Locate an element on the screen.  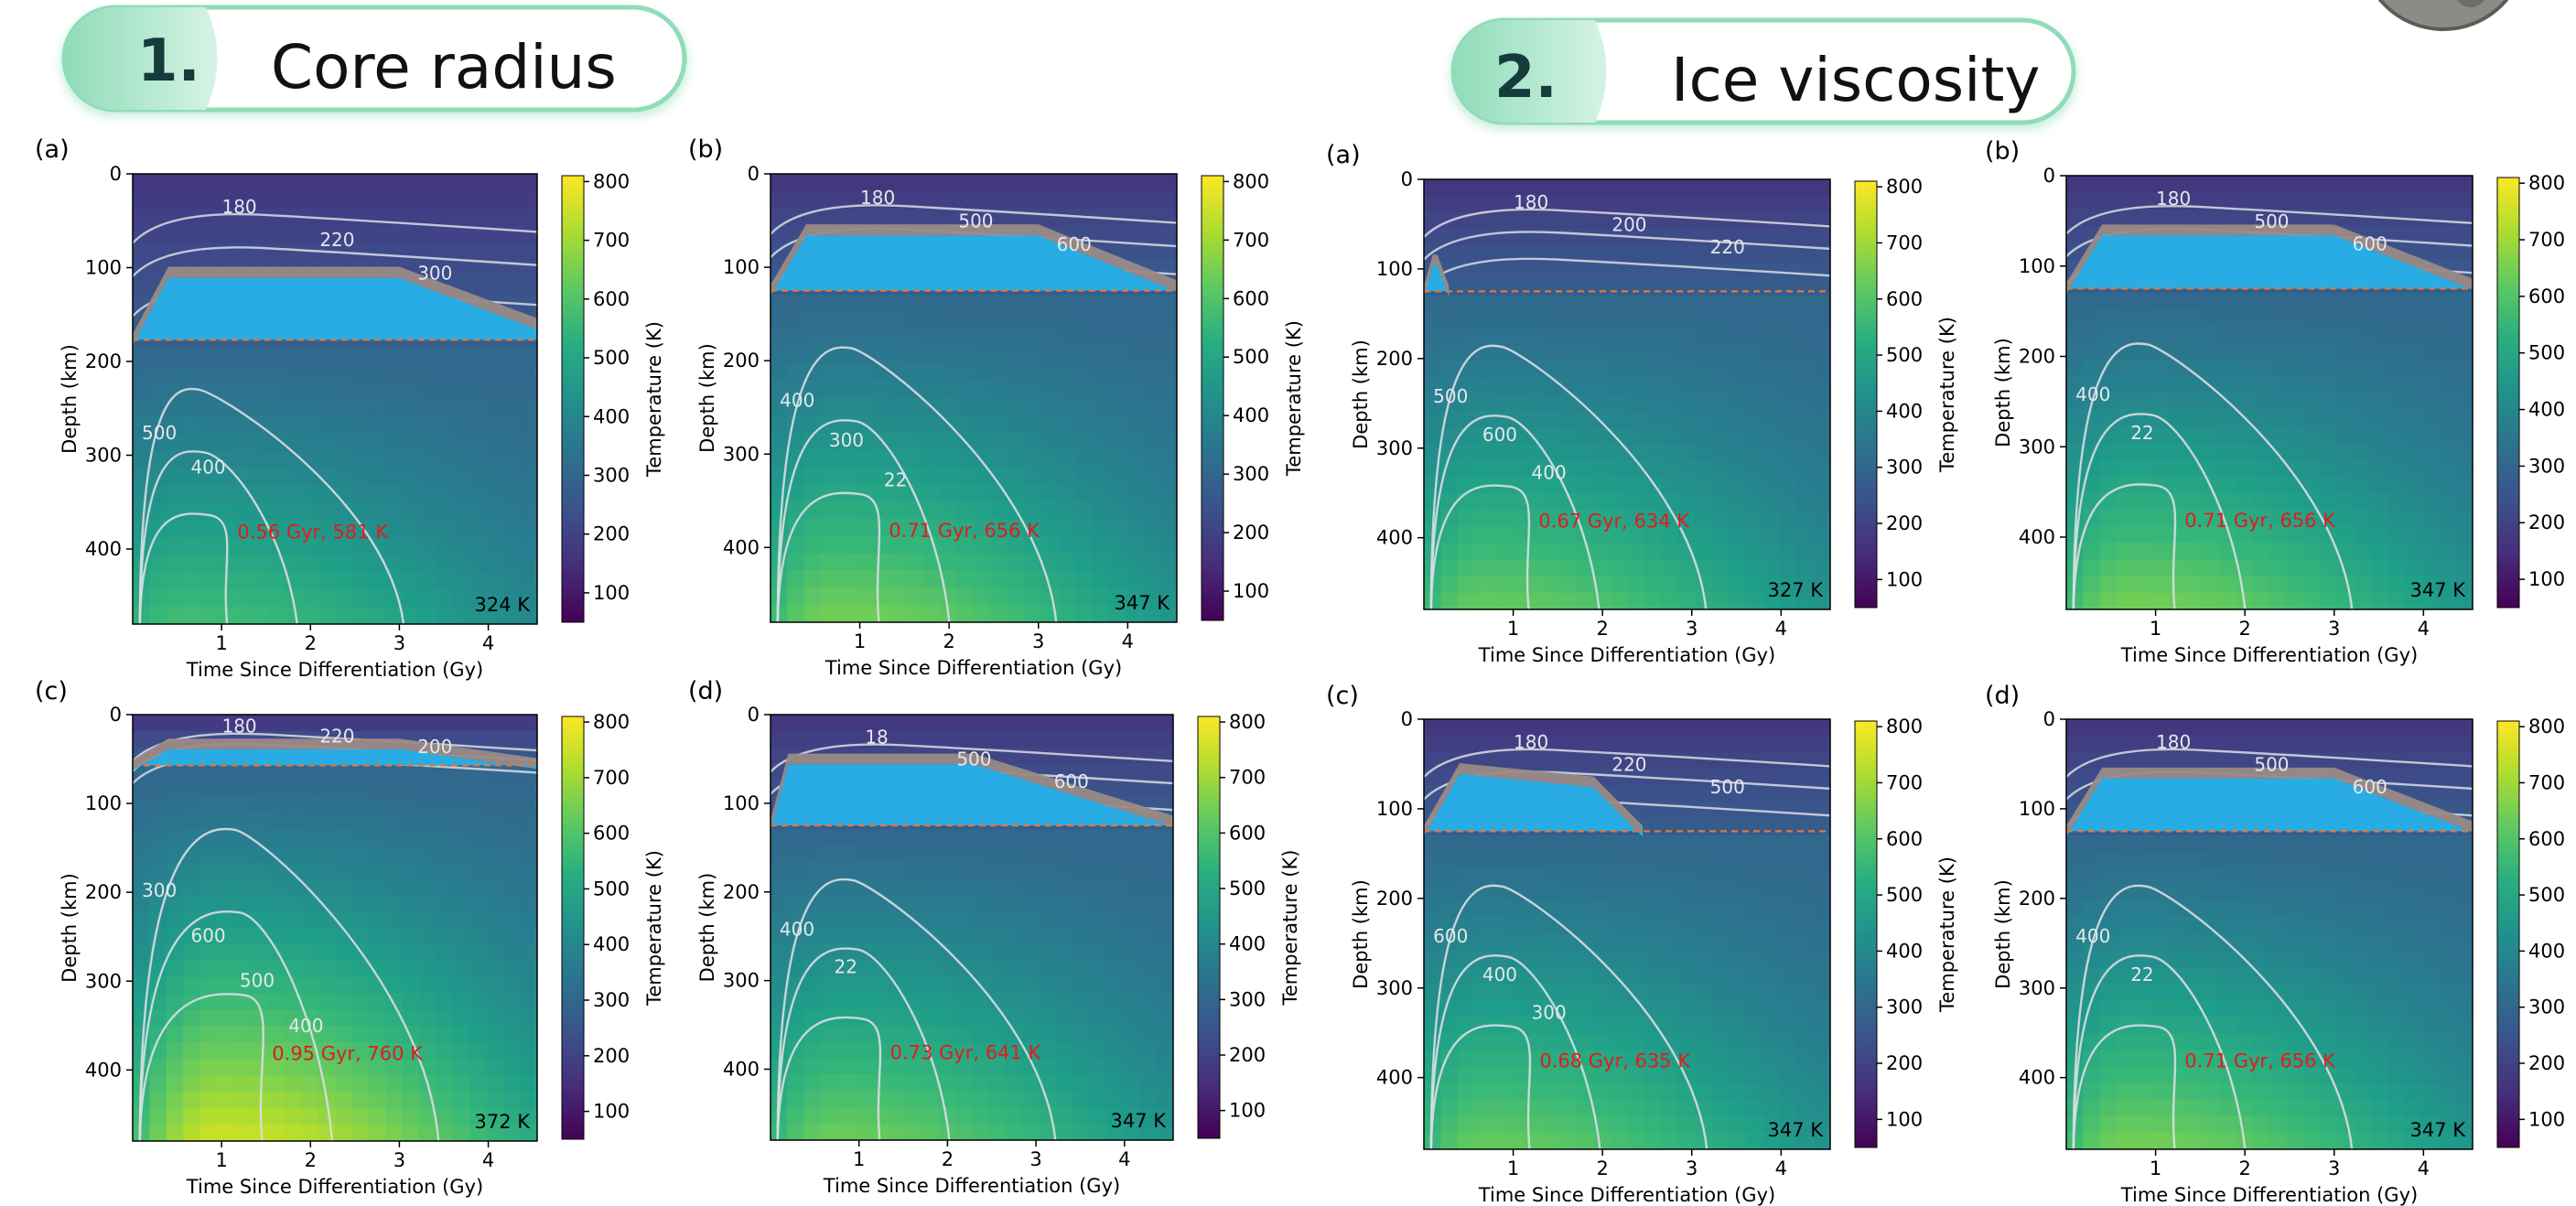
plot-frame is located at coordinates (2269, 392).